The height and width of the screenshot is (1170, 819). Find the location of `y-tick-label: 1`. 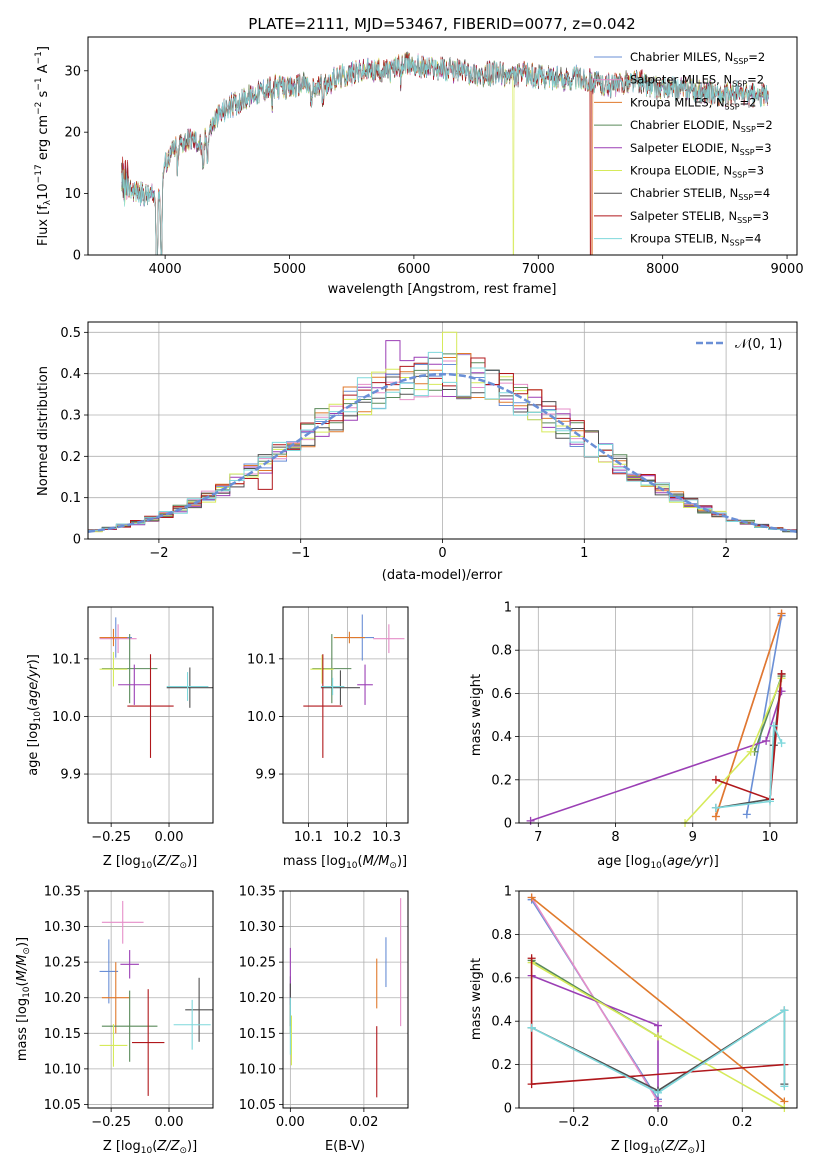

y-tick-label: 1 is located at coordinates (508, 892).